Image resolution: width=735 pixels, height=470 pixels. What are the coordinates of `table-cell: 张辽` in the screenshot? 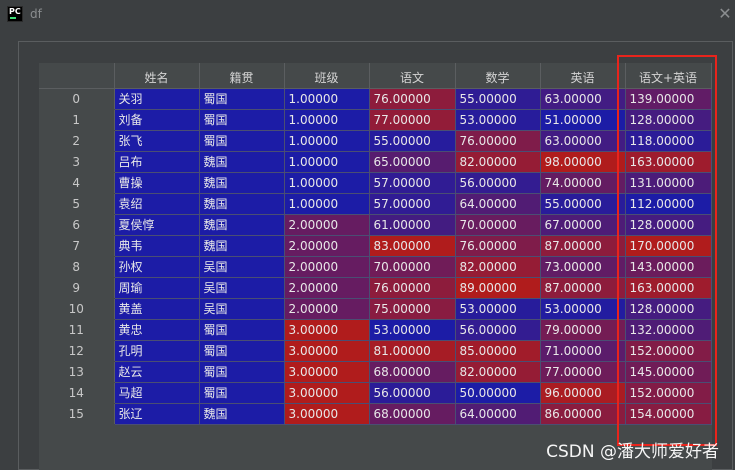 It's located at (157, 414).